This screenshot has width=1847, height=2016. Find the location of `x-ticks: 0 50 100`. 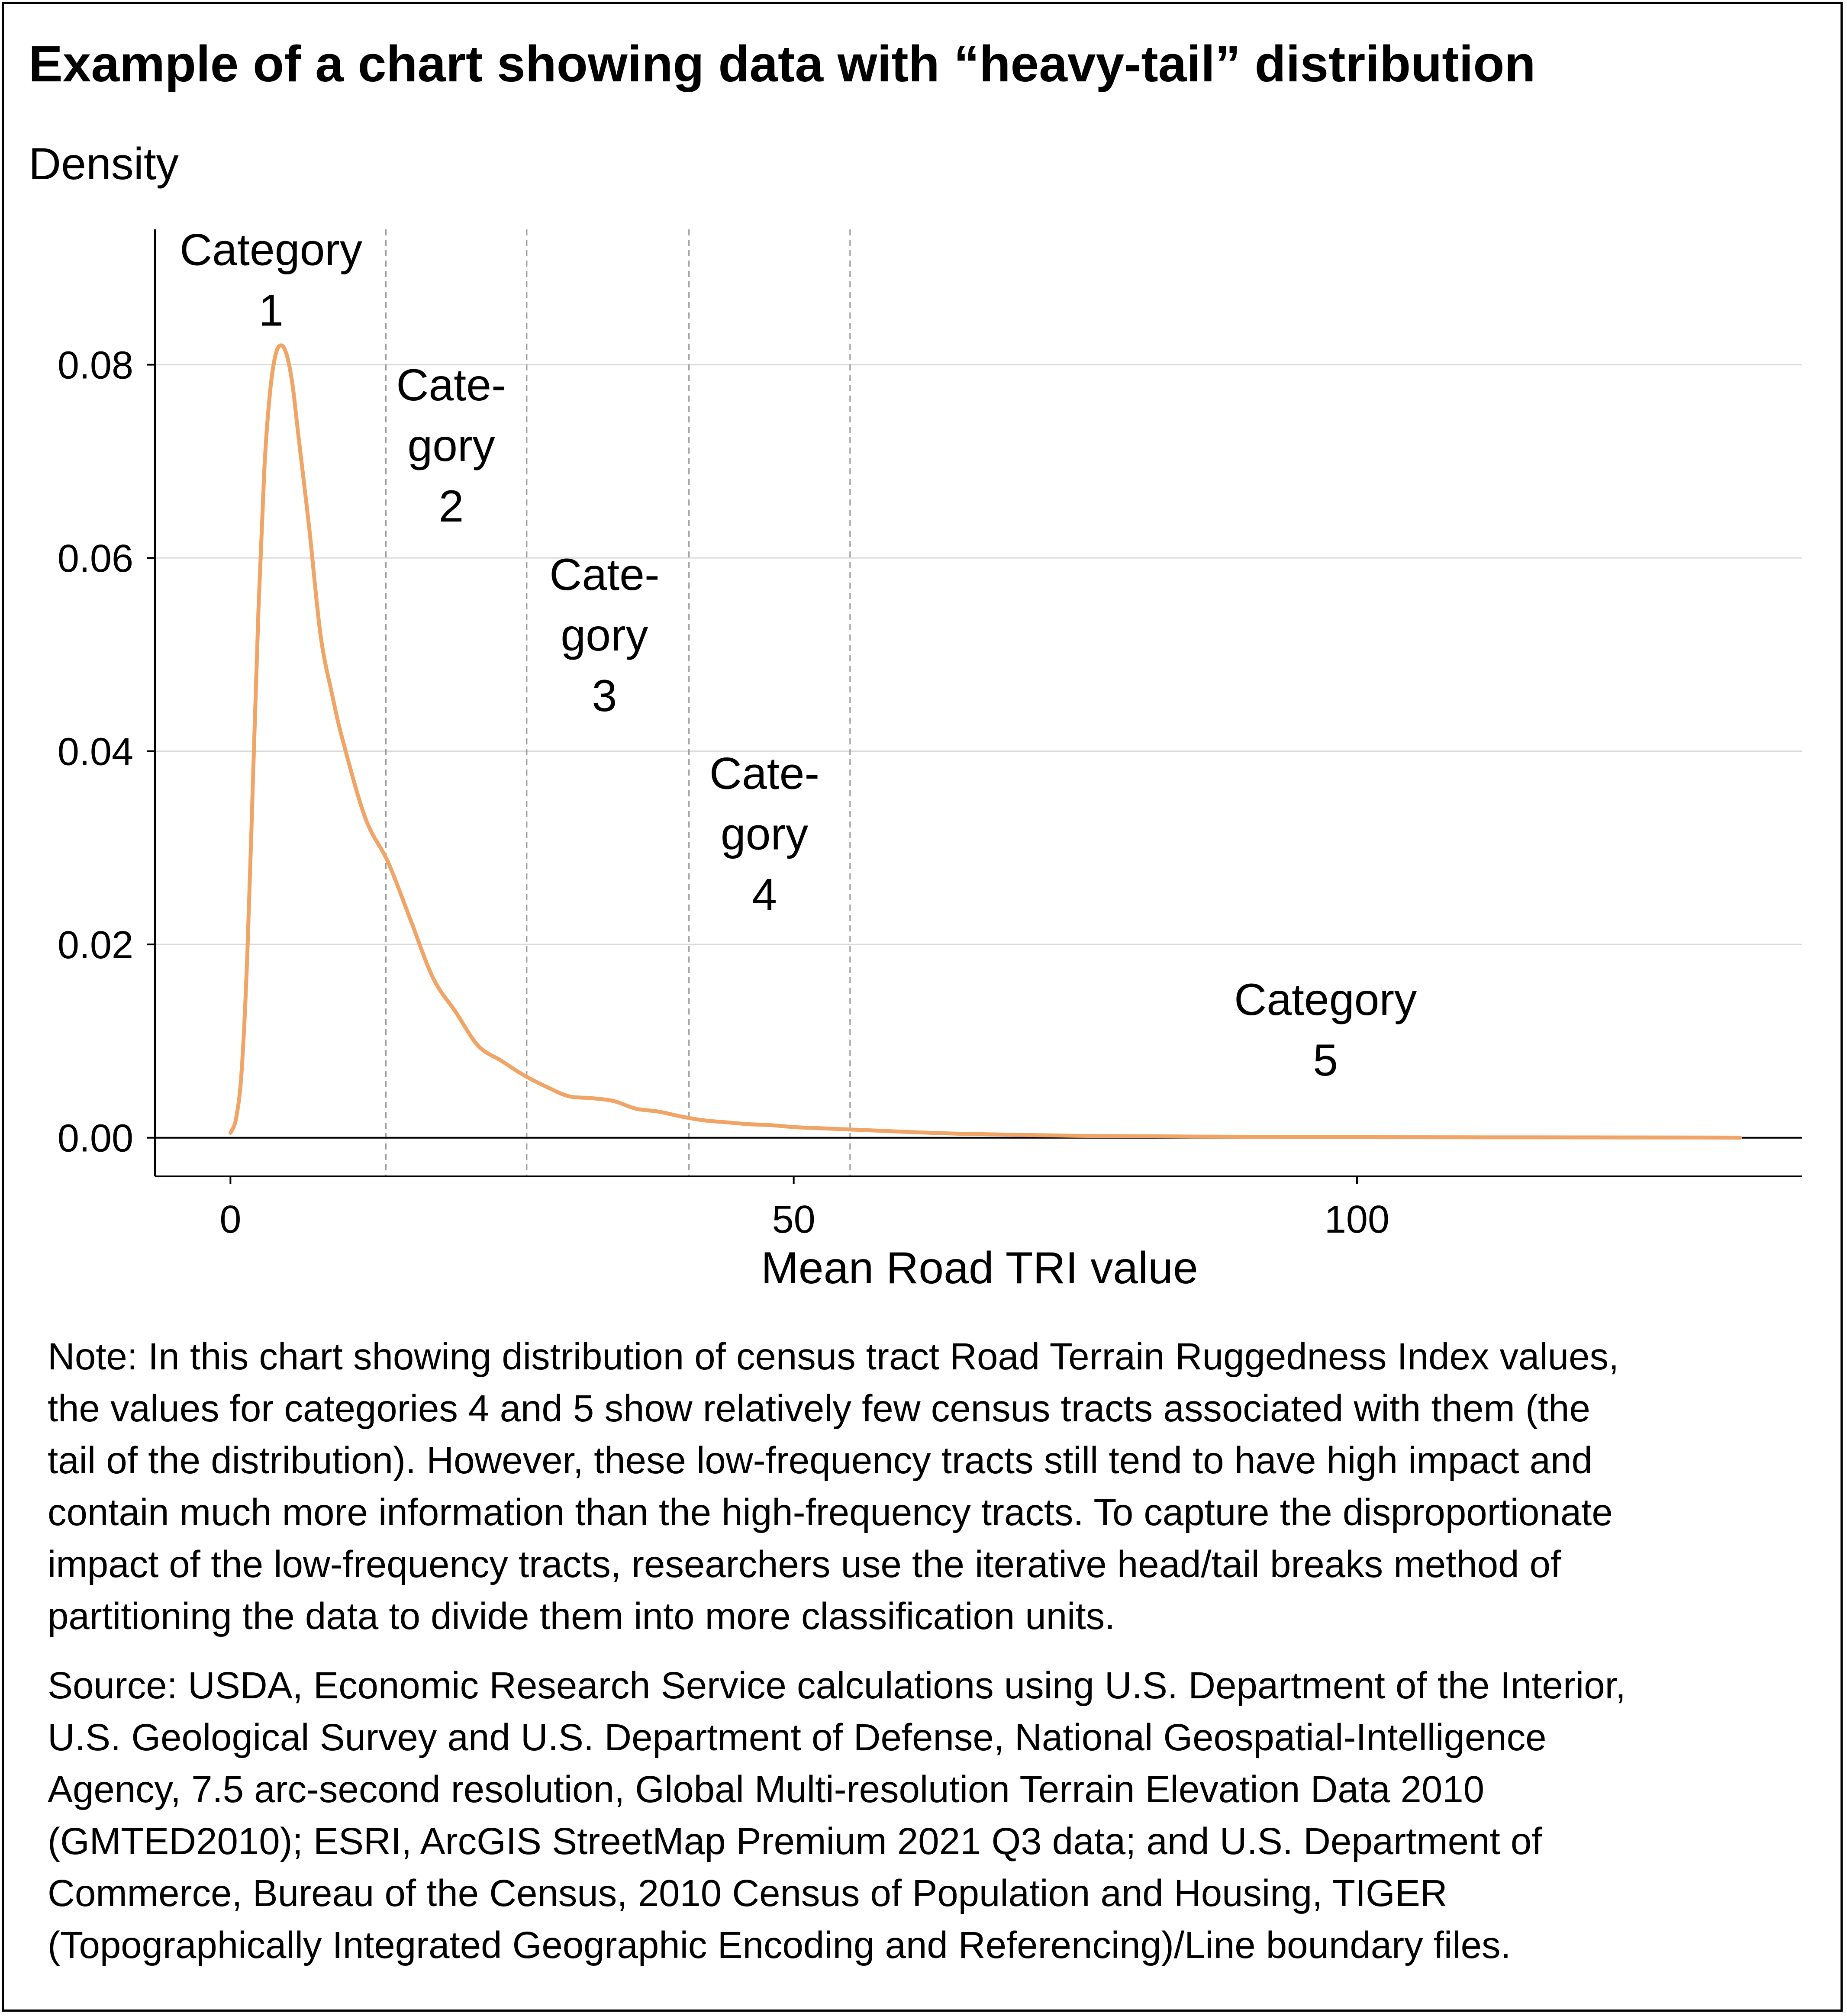

x-ticks: 0 50 100 is located at coordinates (804, 1208).